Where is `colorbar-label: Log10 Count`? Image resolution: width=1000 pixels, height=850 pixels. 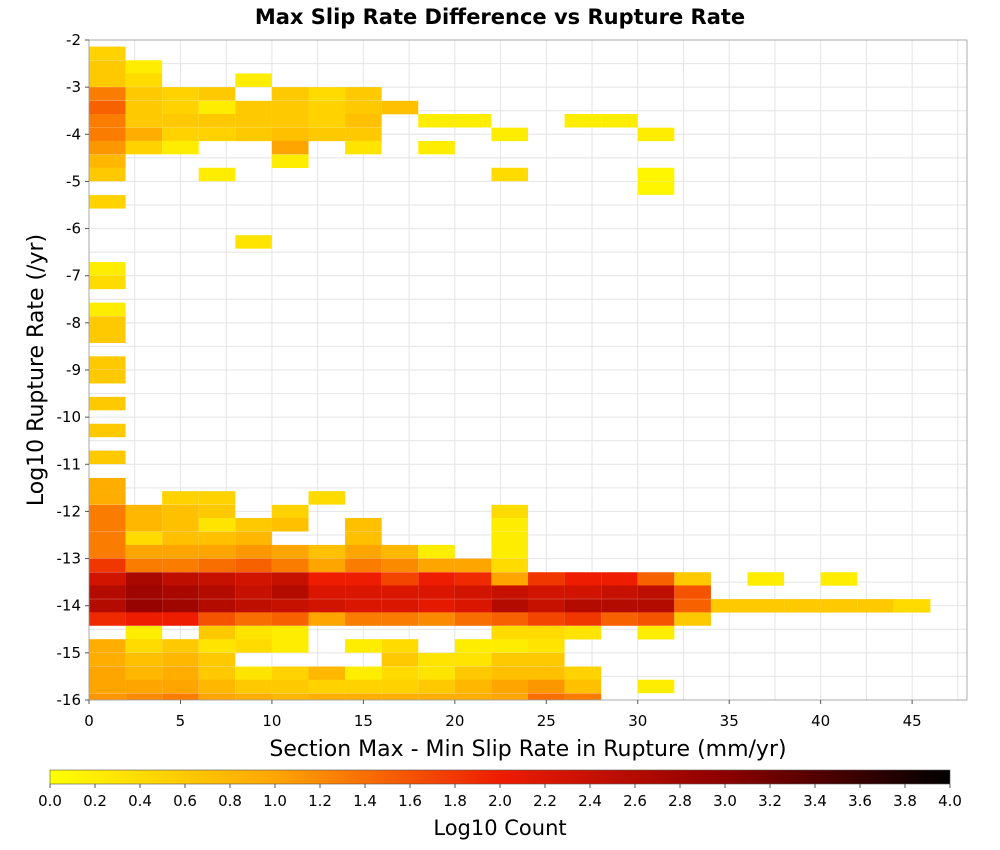 colorbar-label: Log10 Count is located at coordinates (499, 828).